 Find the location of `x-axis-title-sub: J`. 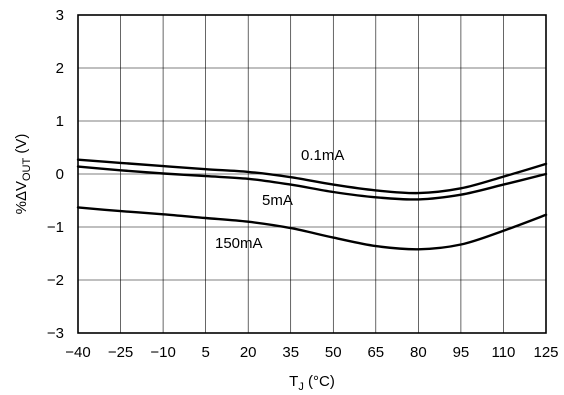

x-axis-title-sub: J is located at coordinates (301, 387).